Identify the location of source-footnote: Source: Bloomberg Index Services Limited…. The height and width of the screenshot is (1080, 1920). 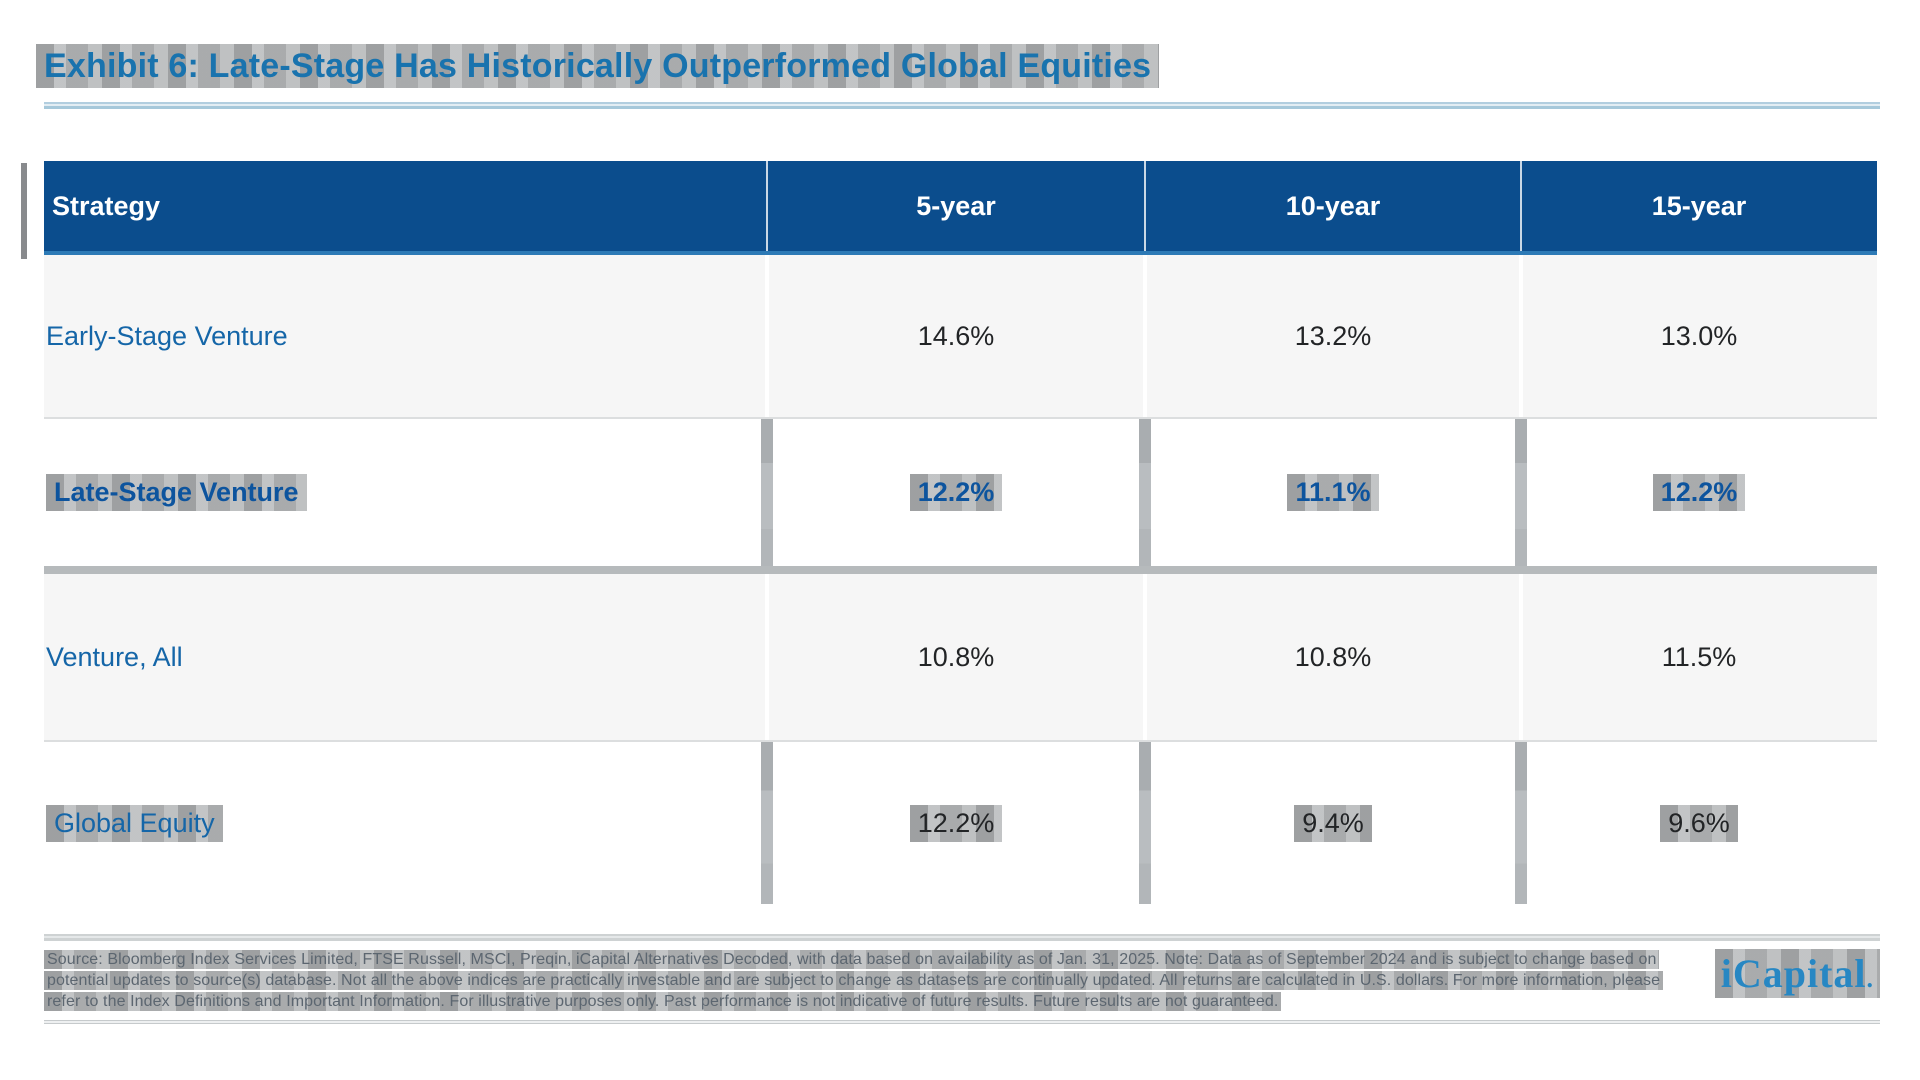
(866, 980).